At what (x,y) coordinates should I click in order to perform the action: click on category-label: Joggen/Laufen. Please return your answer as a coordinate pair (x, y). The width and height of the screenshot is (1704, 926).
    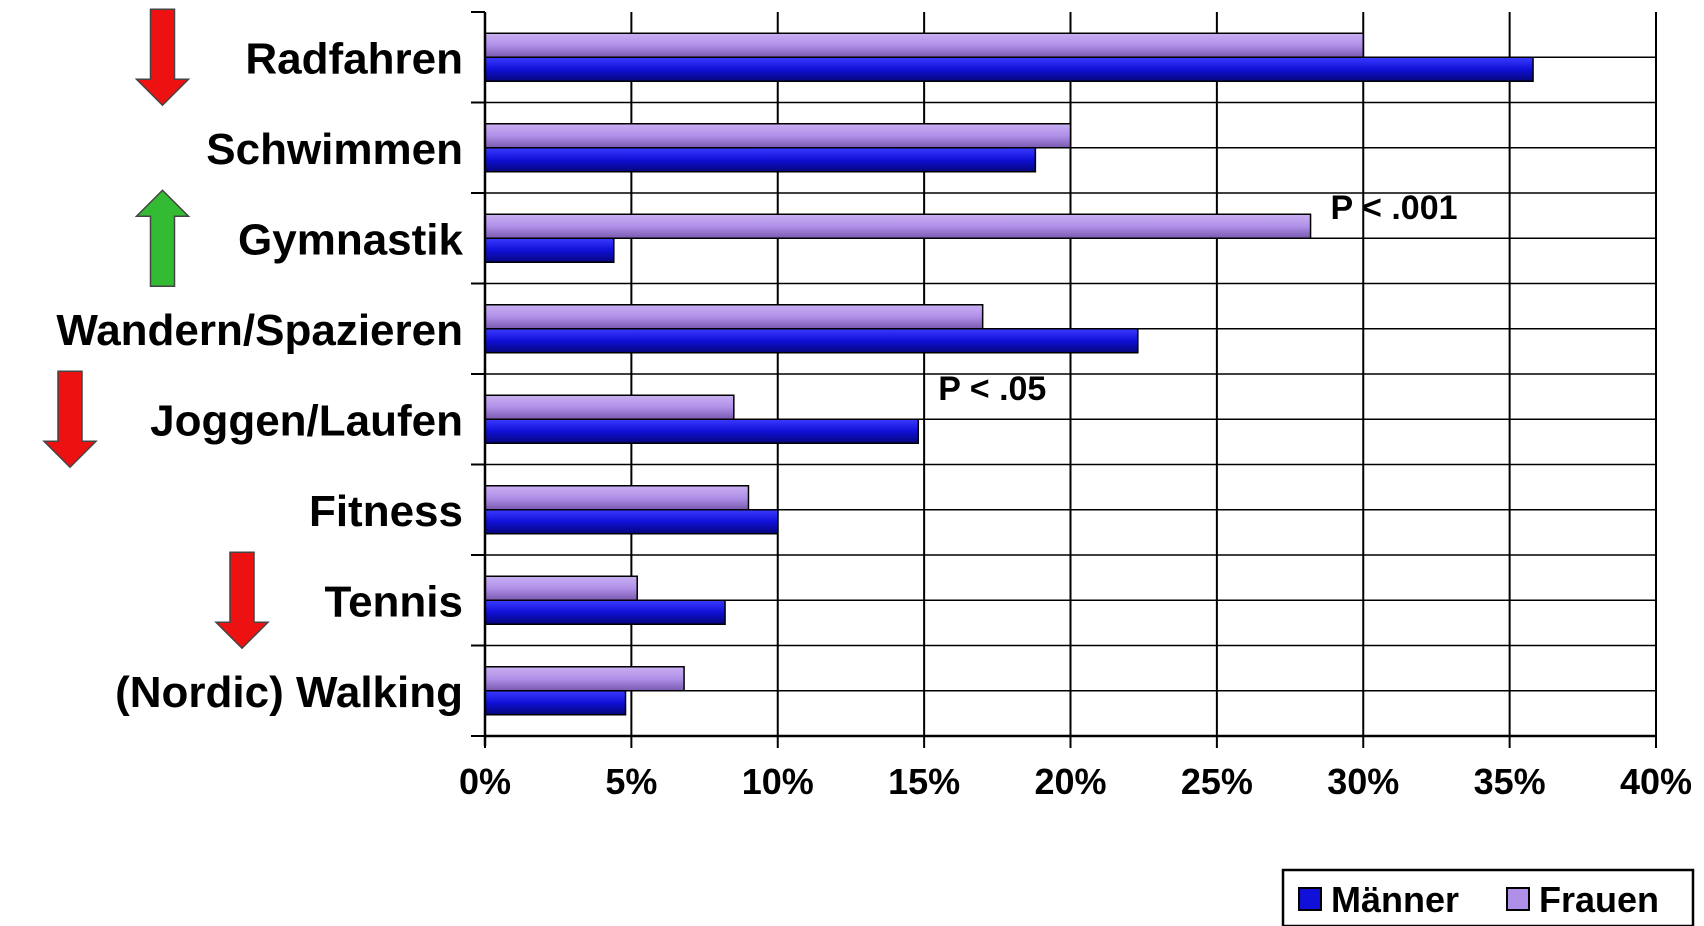
    Looking at the image, I should click on (306, 420).